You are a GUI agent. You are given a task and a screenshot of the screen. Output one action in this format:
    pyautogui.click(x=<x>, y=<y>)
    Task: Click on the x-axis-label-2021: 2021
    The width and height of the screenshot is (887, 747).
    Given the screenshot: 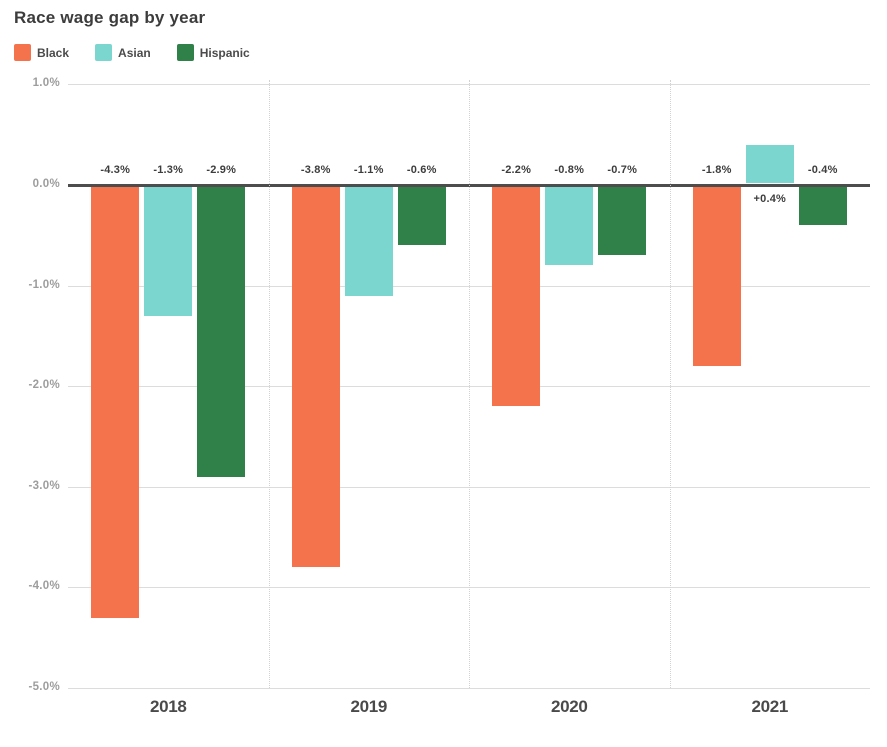 What is the action you would take?
    pyautogui.click(x=770, y=706)
    